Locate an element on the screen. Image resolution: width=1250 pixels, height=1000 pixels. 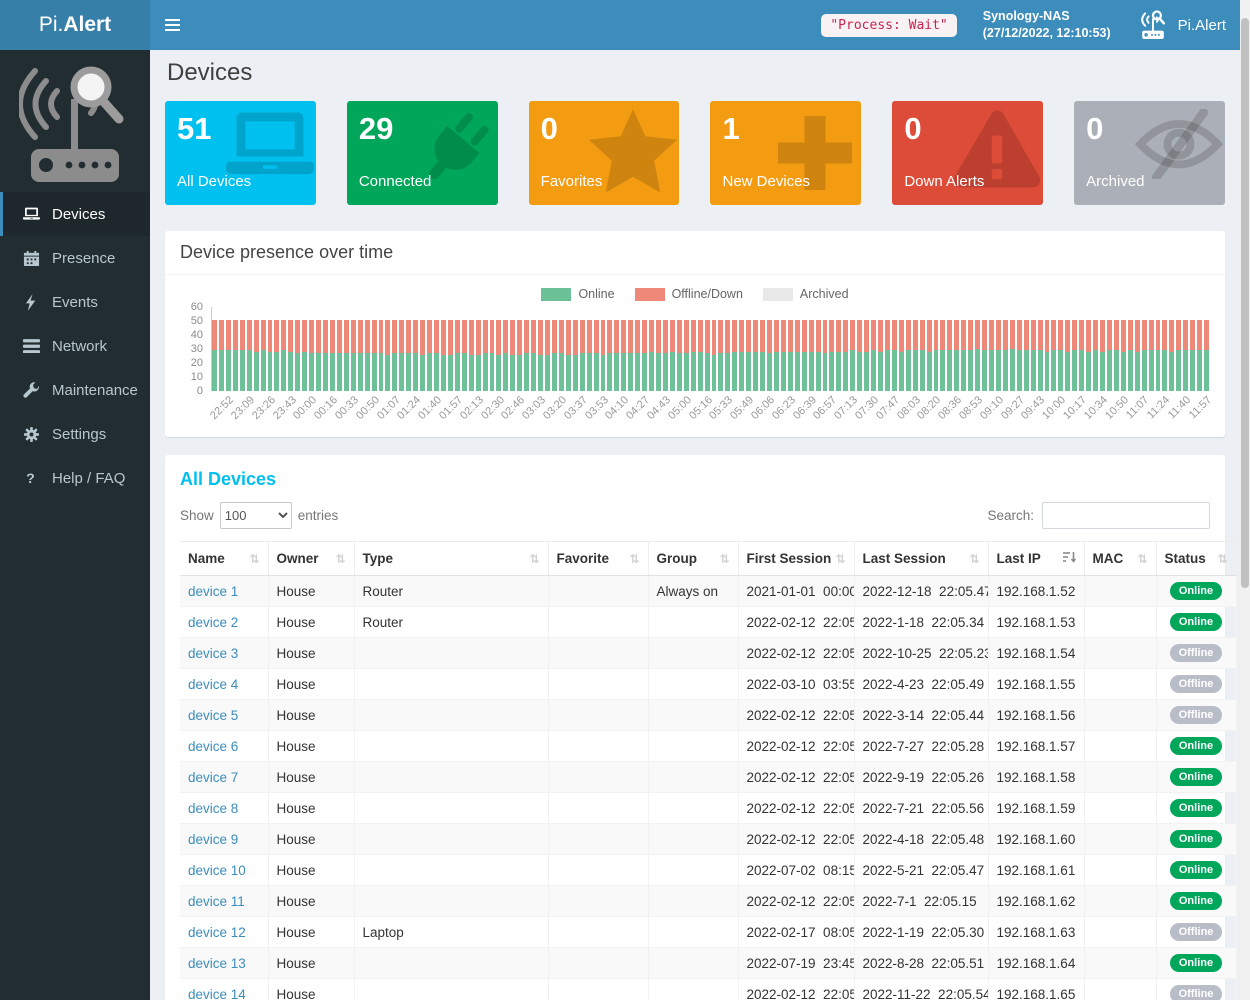
device-link: device 3 is located at coordinates (213, 653).